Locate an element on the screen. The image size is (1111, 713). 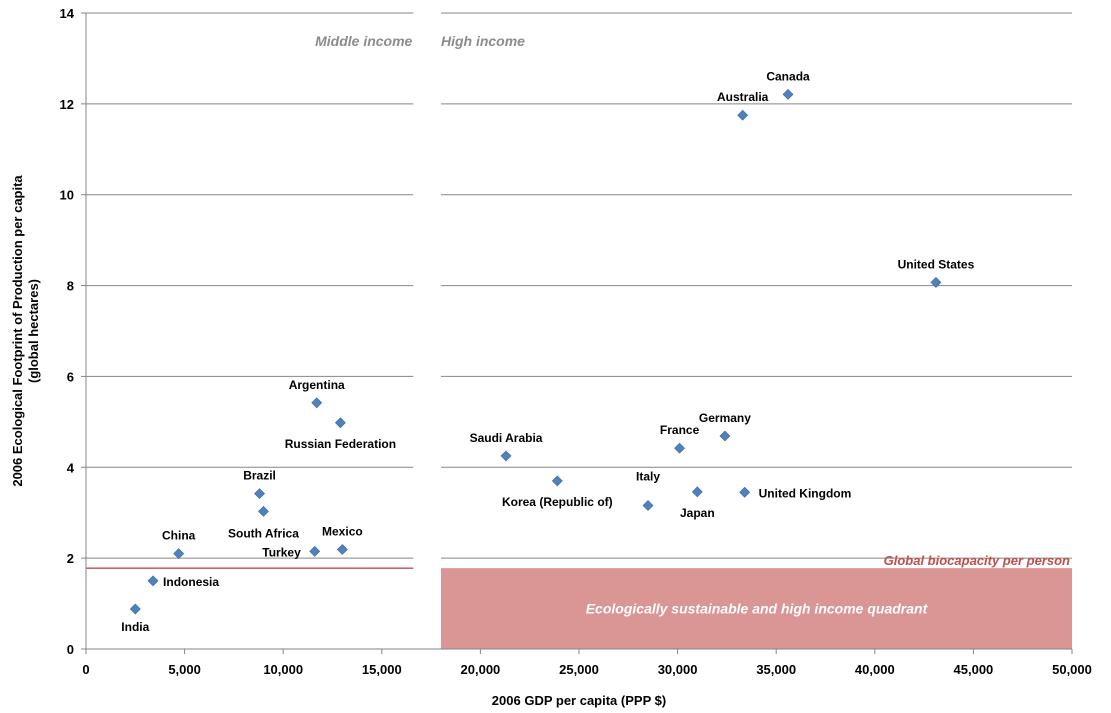
point-label: United Kingdom is located at coordinates (805, 493).